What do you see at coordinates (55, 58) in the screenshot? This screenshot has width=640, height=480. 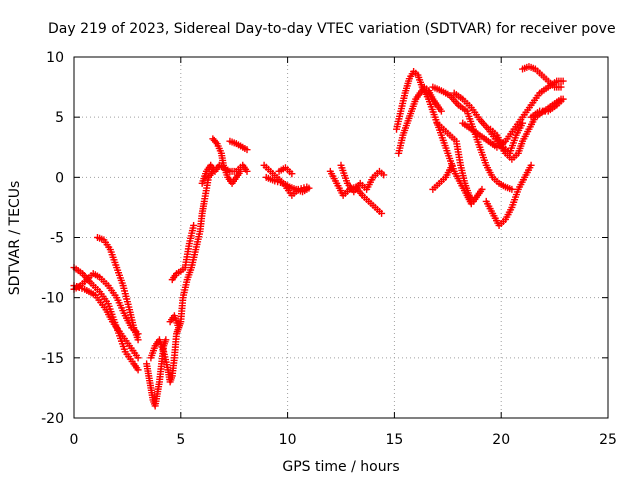 I see `y-tick-label: 10` at bounding box center [55, 58].